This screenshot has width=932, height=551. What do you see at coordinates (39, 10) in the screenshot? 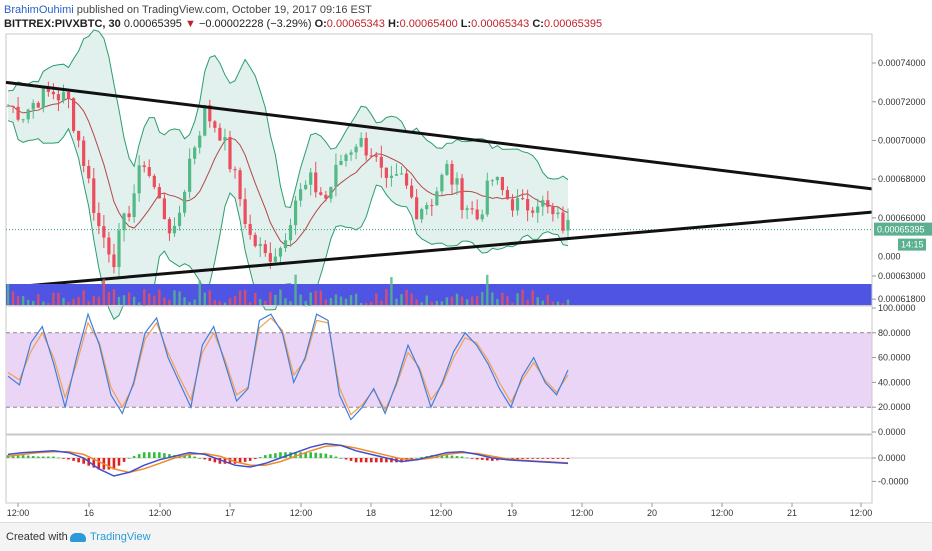
I see `author-link: BrahimOuhimi` at bounding box center [39, 10].